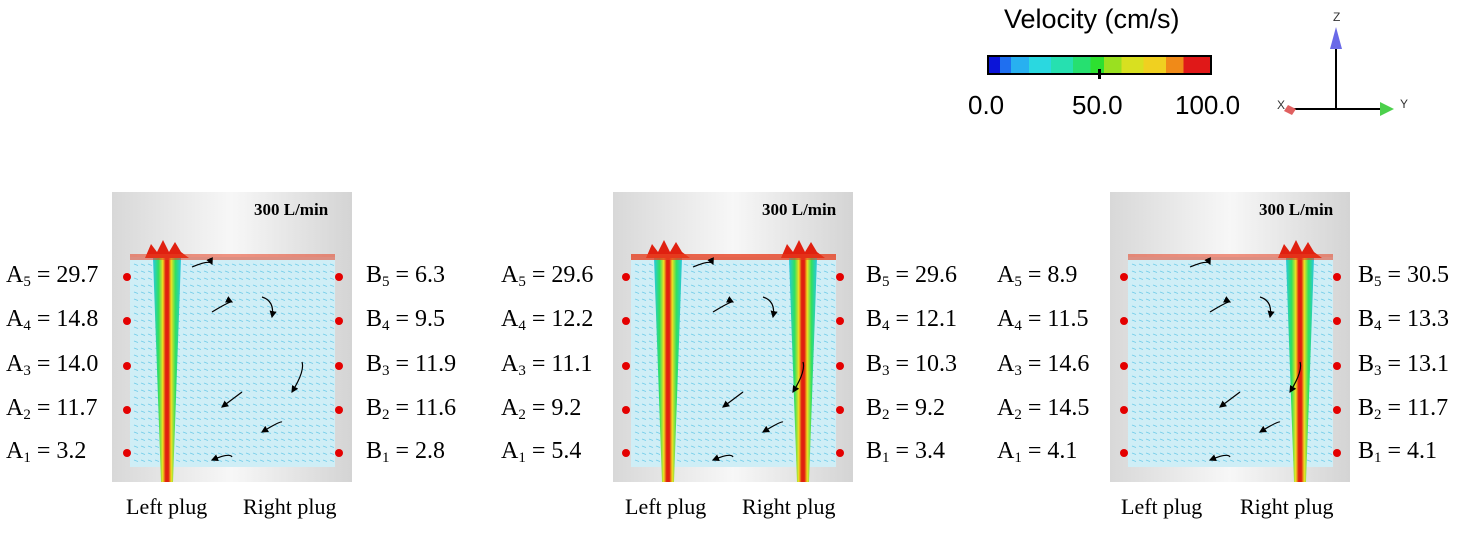 The height and width of the screenshot is (538, 1466). Describe the element at coordinates (547, 276) in the screenshot. I see `probe-a-label: A5 = 29.6` at that location.